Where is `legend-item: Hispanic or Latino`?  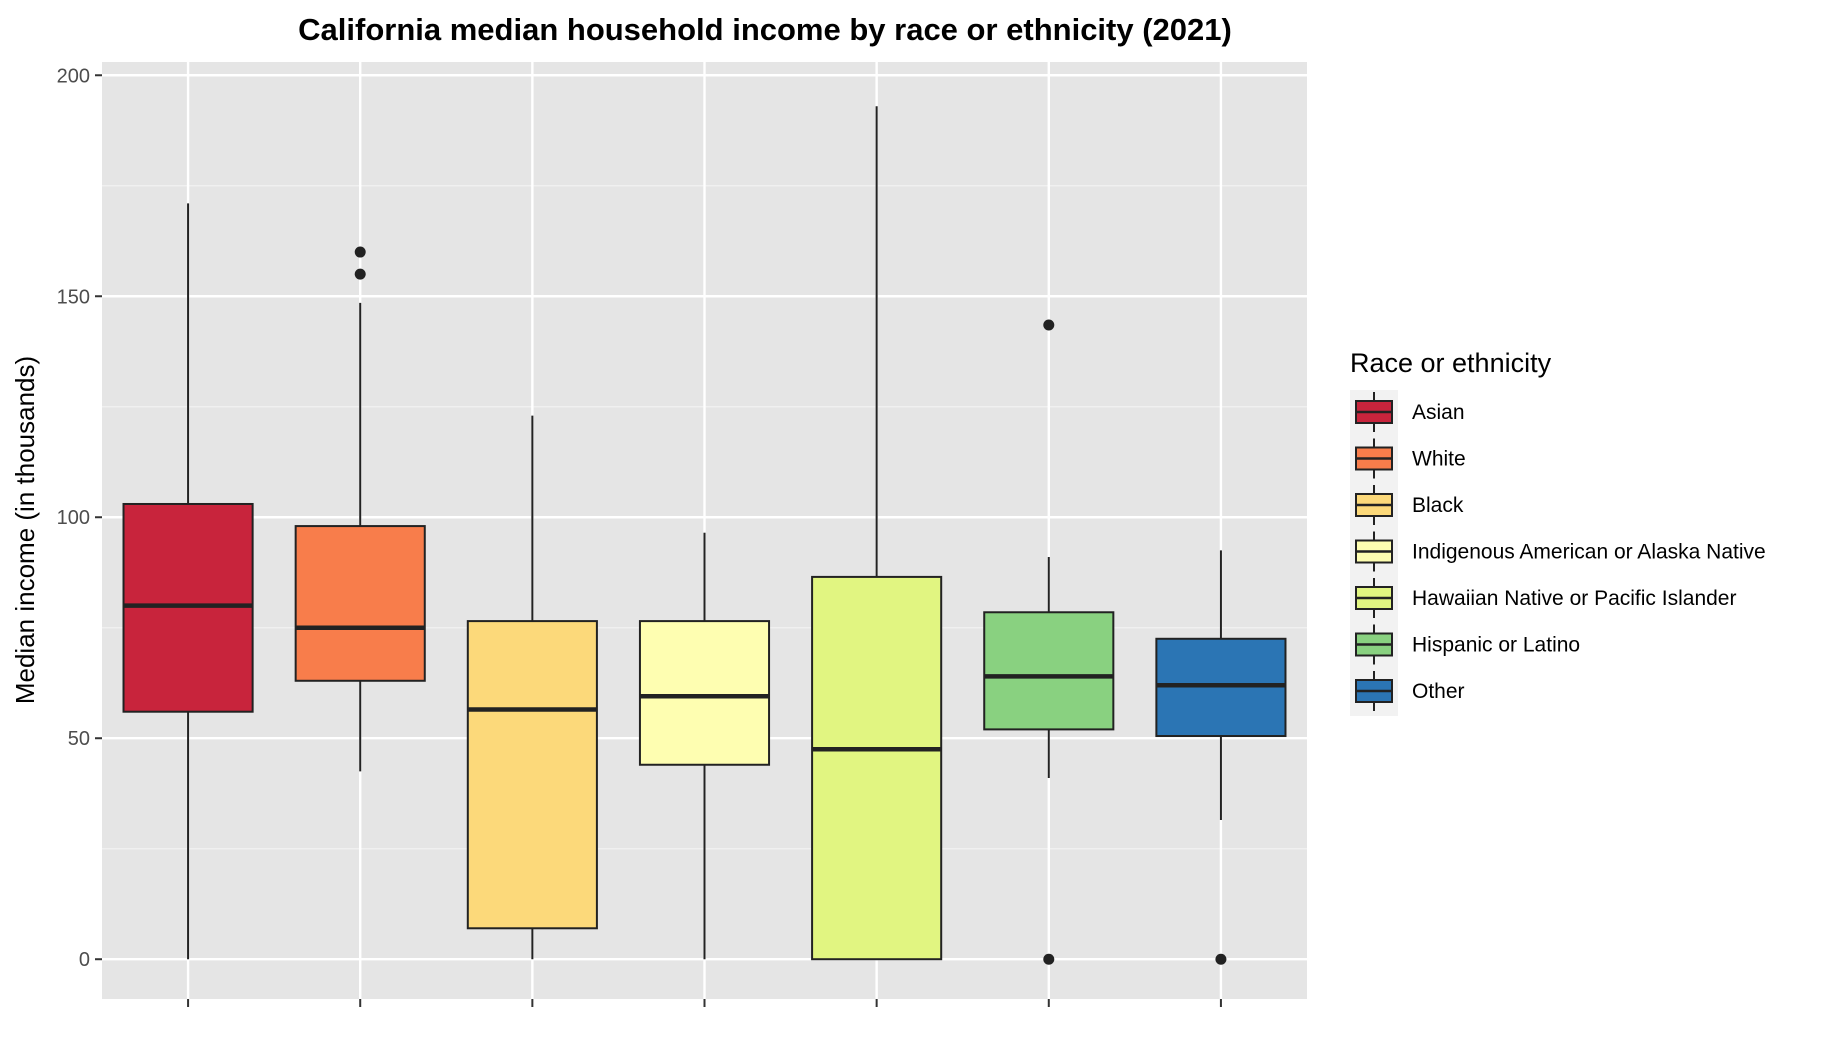 legend-item: Hispanic or Latino is located at coordinates (1467, 644).